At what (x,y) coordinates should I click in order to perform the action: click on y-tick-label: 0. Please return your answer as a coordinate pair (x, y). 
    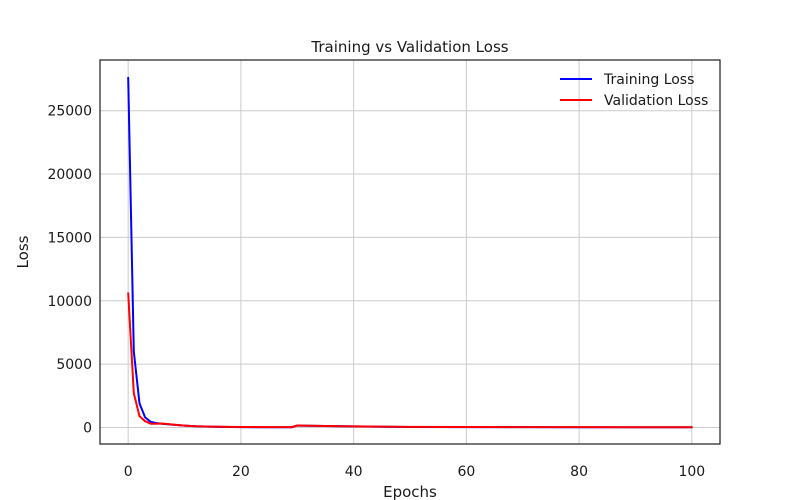
    Looking at the image, I should click on (87, 429).